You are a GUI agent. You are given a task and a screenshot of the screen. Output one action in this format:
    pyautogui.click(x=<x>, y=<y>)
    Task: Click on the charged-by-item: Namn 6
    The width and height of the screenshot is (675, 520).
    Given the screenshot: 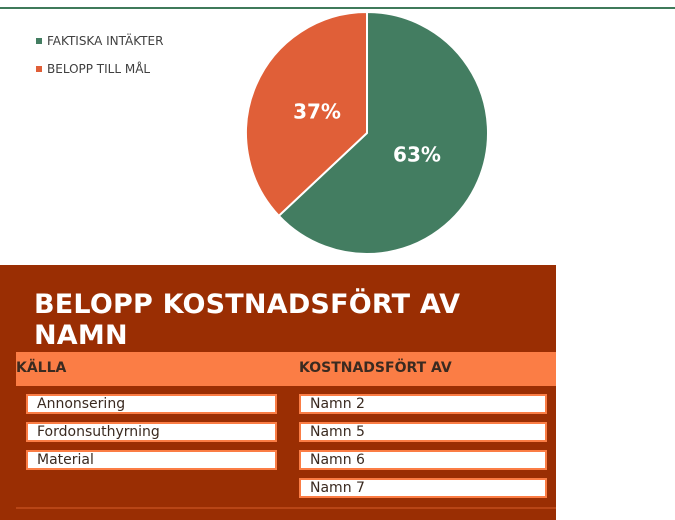 What is the action you would take?
    pyautogui.click(x=423, y=460)
    